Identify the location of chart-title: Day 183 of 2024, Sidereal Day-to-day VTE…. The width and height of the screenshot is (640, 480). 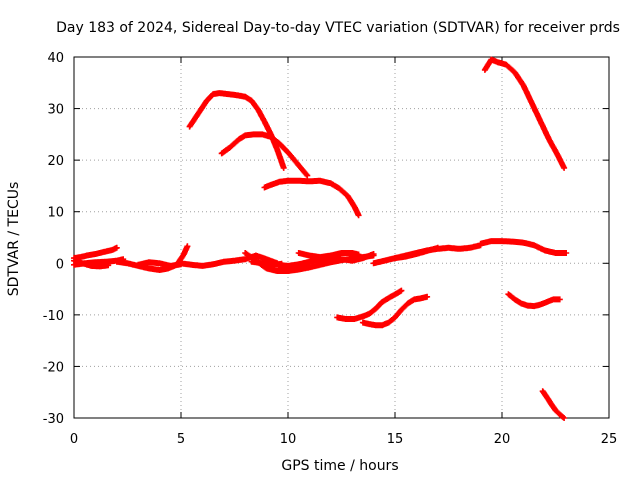
(338, 28).